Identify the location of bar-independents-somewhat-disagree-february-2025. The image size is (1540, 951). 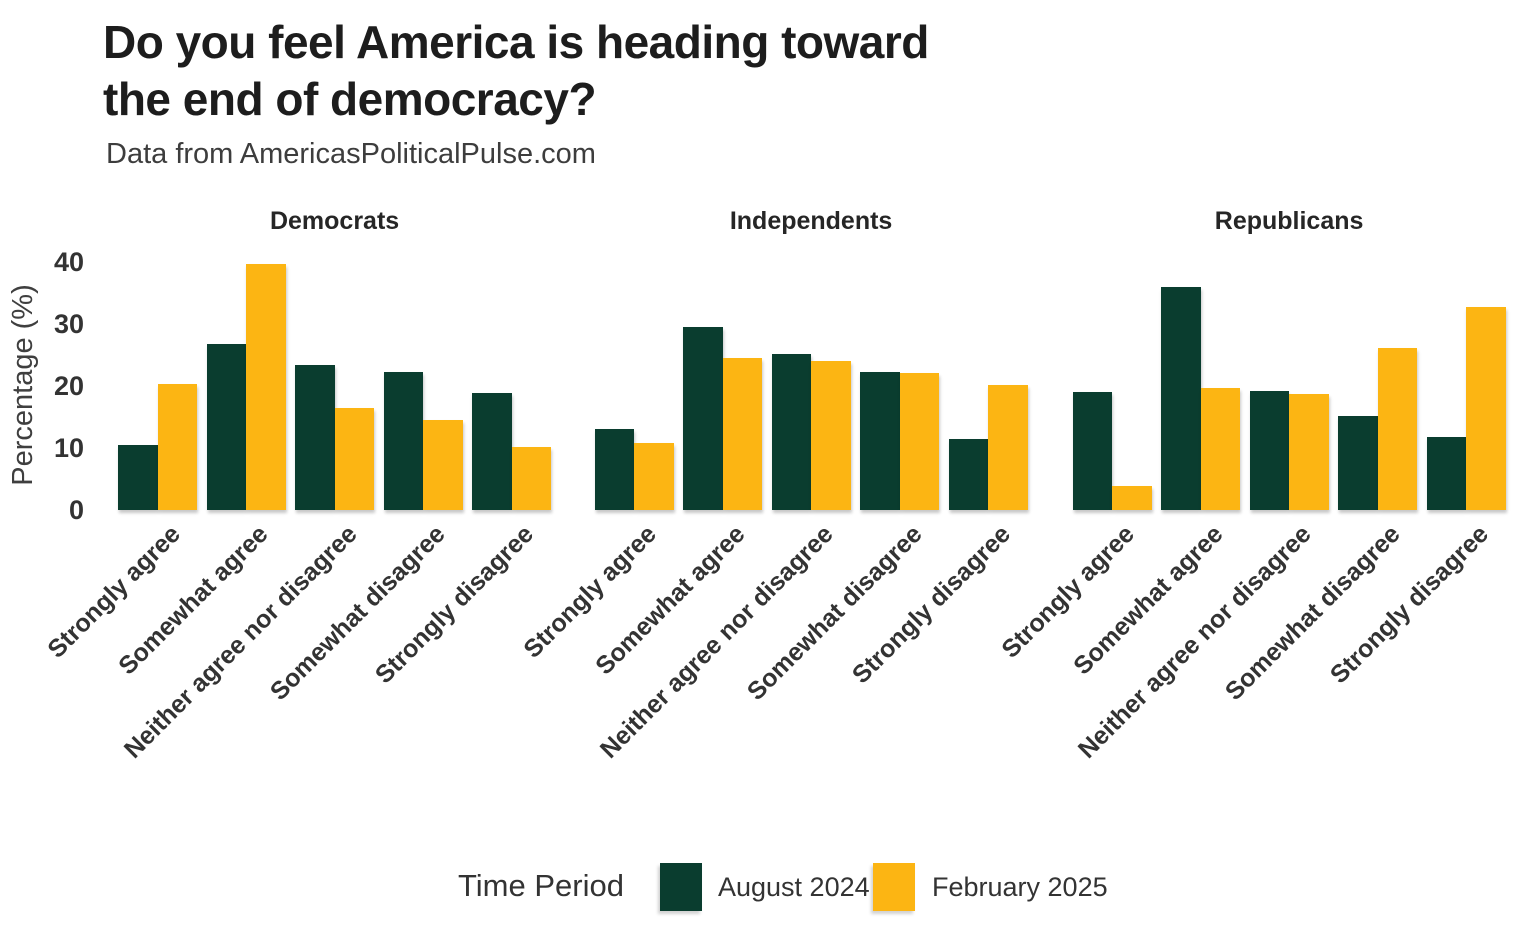
(919, 441).